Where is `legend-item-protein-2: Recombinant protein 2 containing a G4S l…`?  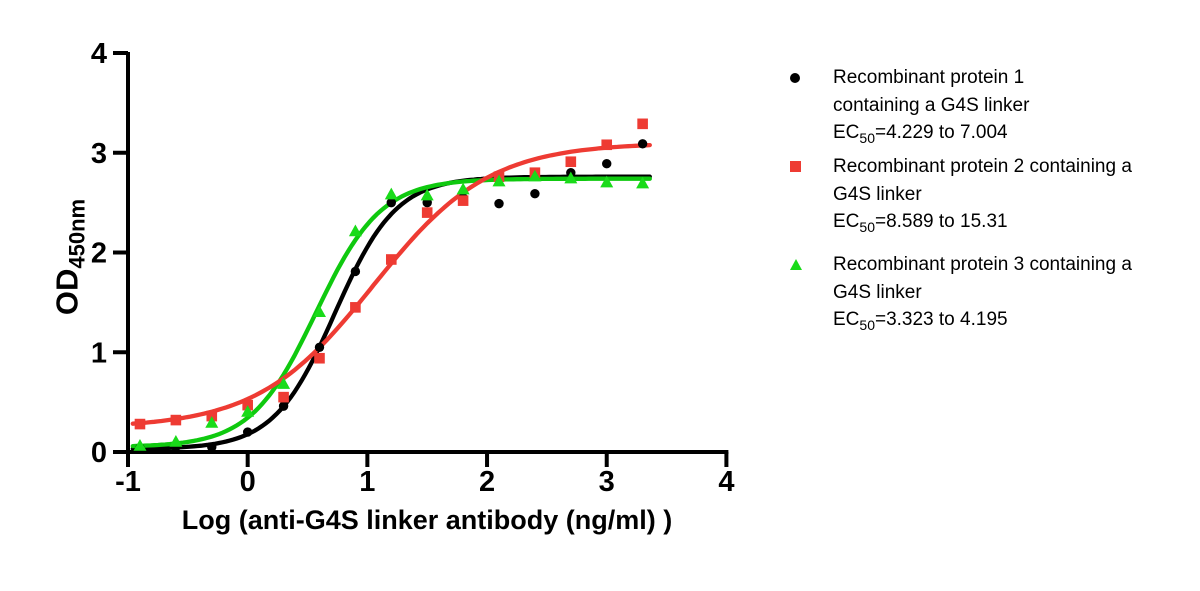
legend-item-protein-2: Recombinant protein 2 containing a G4S l… is located at coordinates (981, 197).